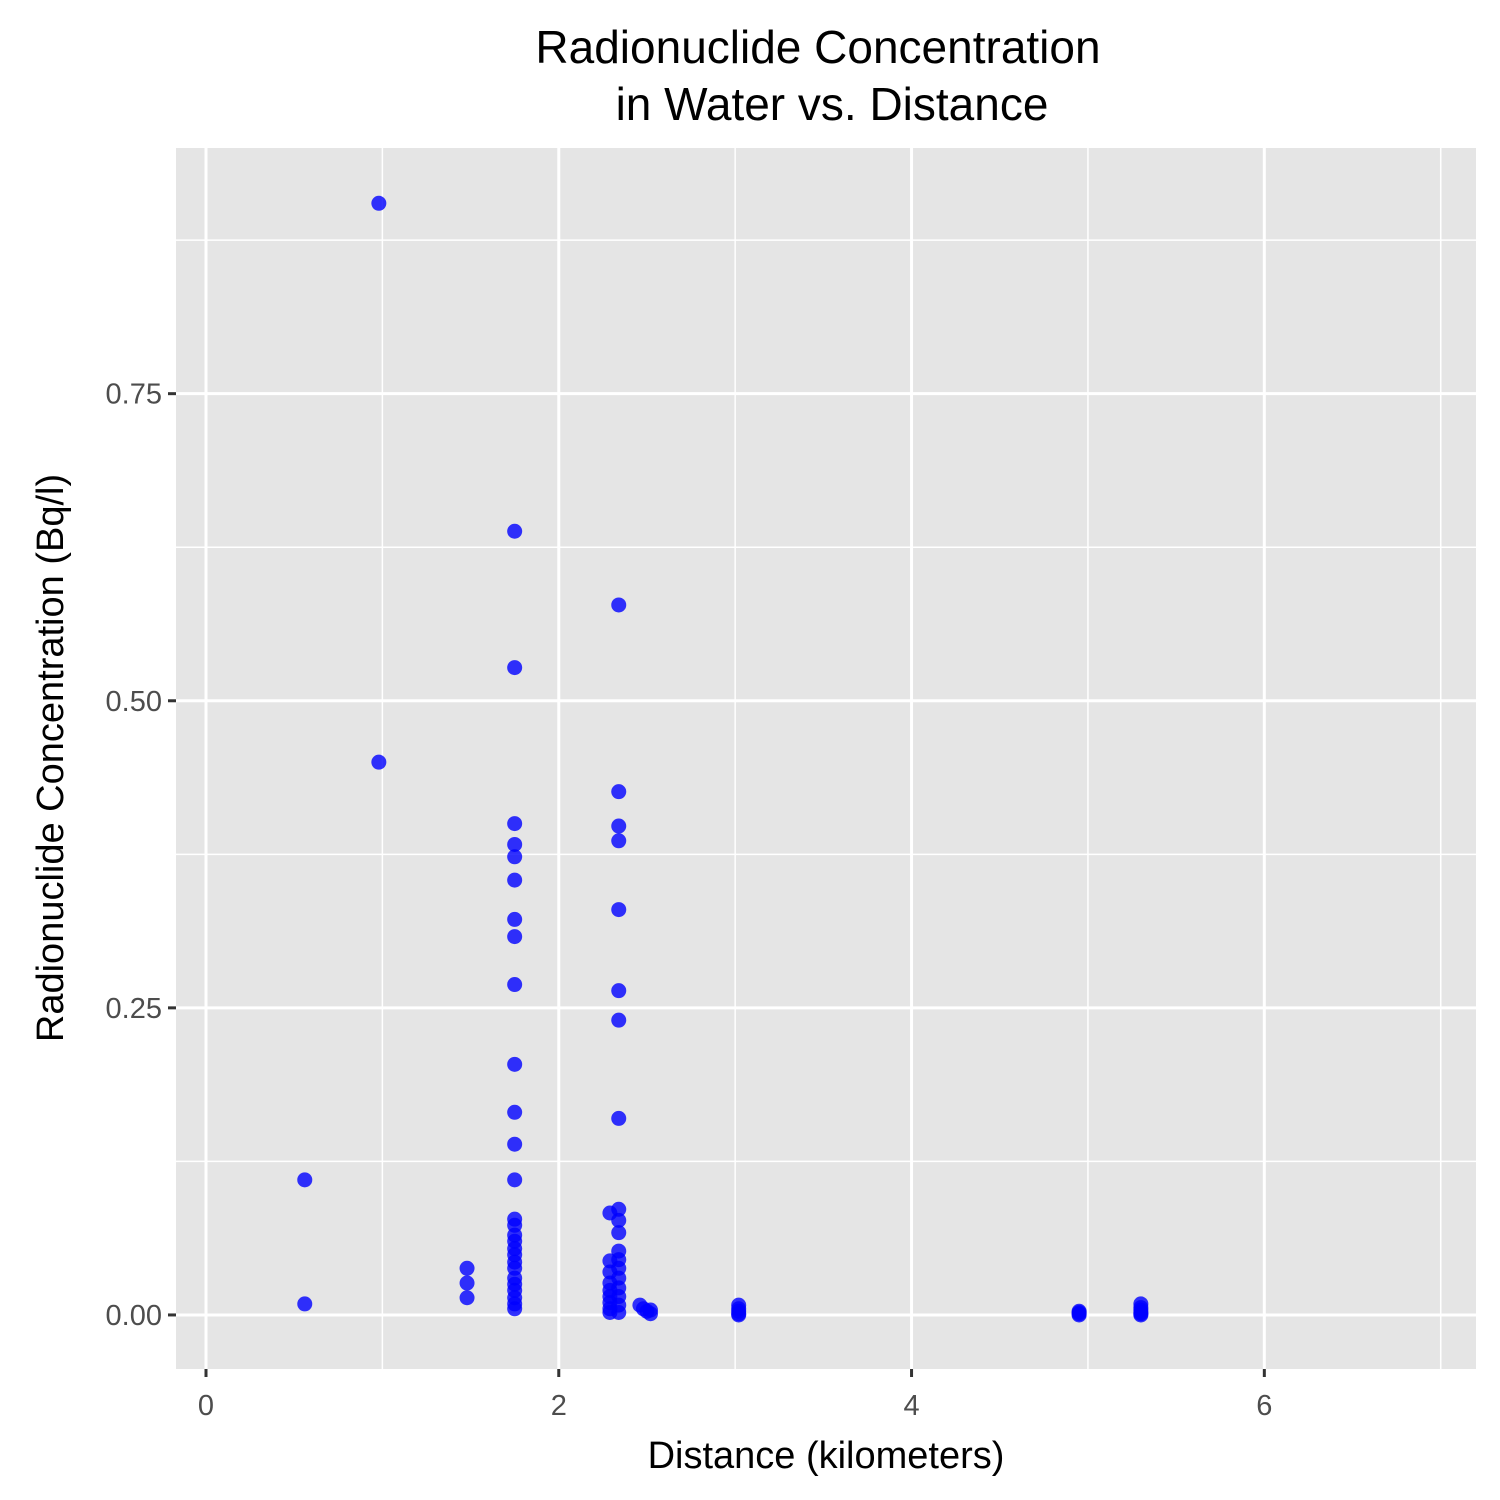  I want to click on chart-title-line-1: Radionuclide Concentration, so click(817, 47).